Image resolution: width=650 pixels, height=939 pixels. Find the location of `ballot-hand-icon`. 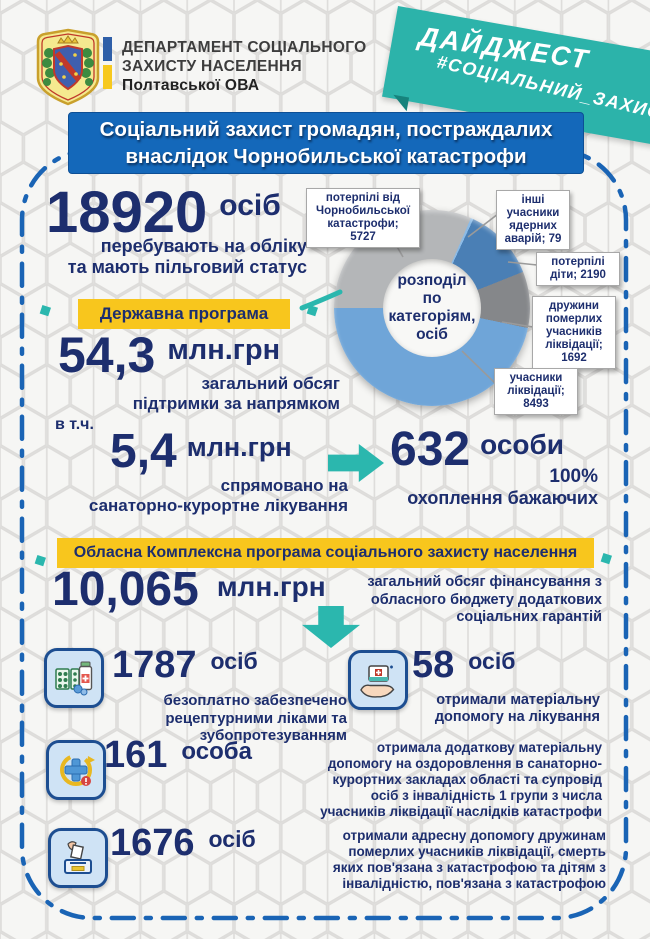

ballot-hand-icon is located at coordinates (78, 858).